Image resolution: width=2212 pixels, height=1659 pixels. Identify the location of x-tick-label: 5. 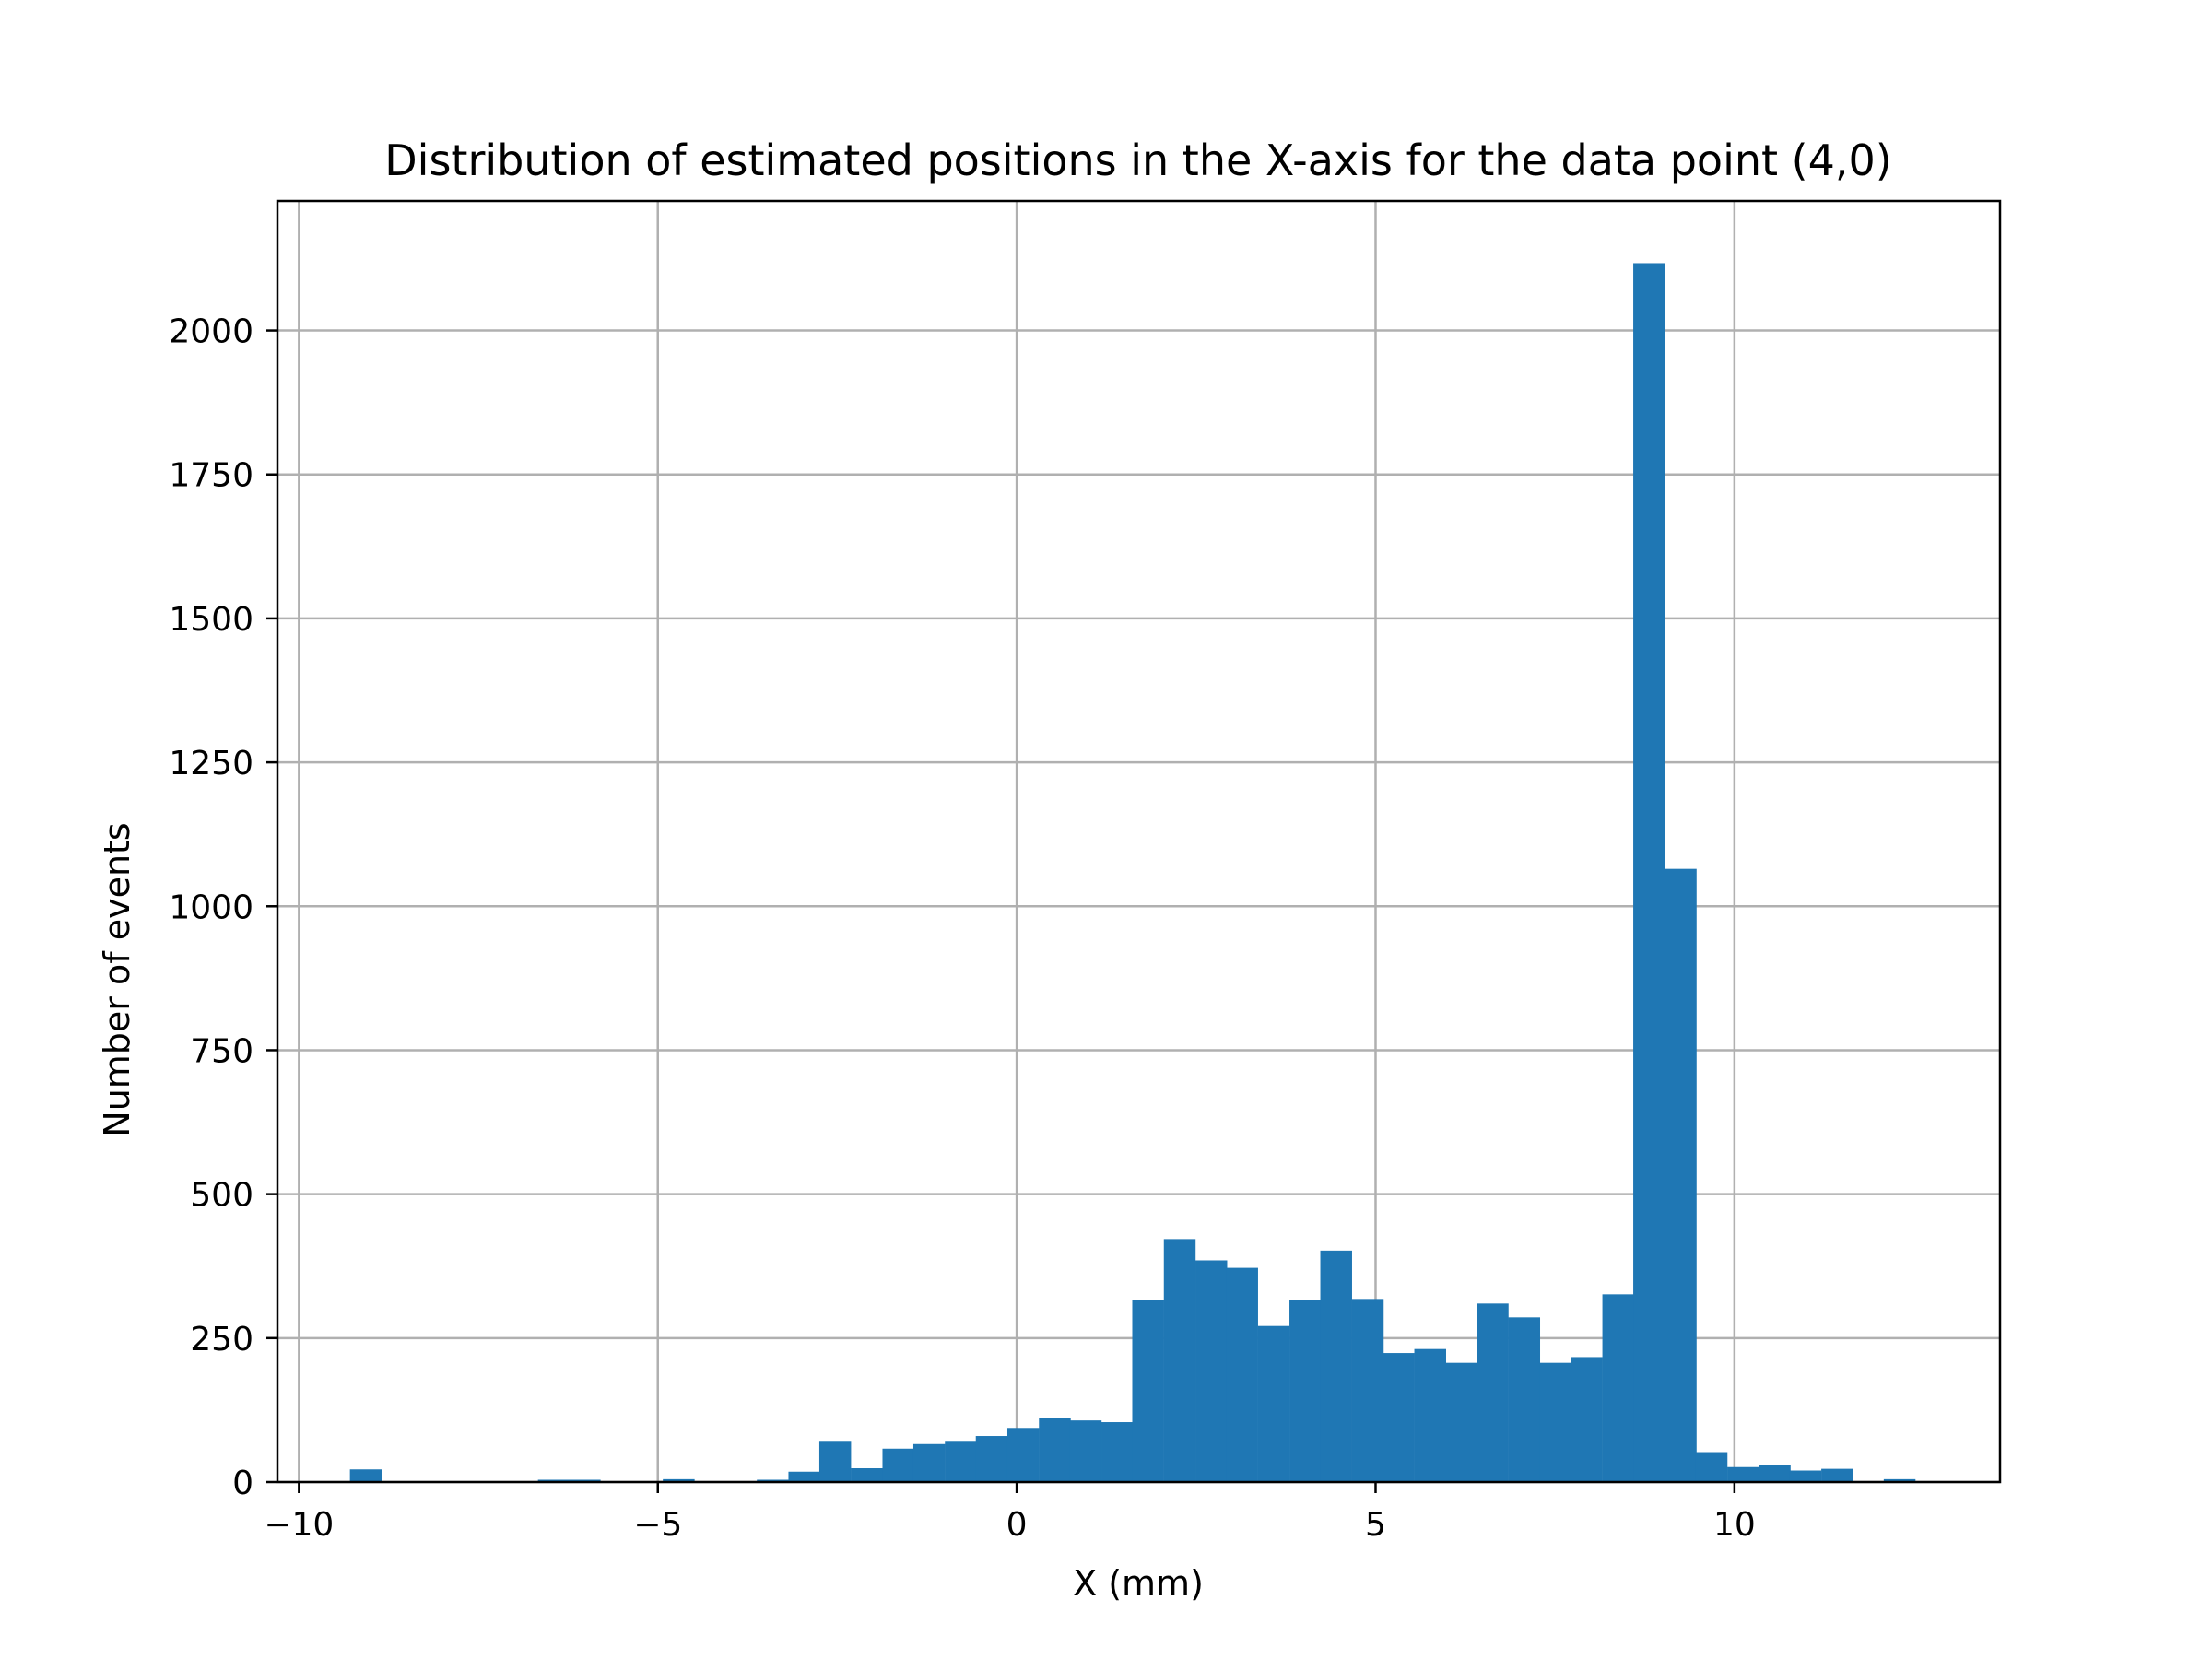
(1375, 1525).